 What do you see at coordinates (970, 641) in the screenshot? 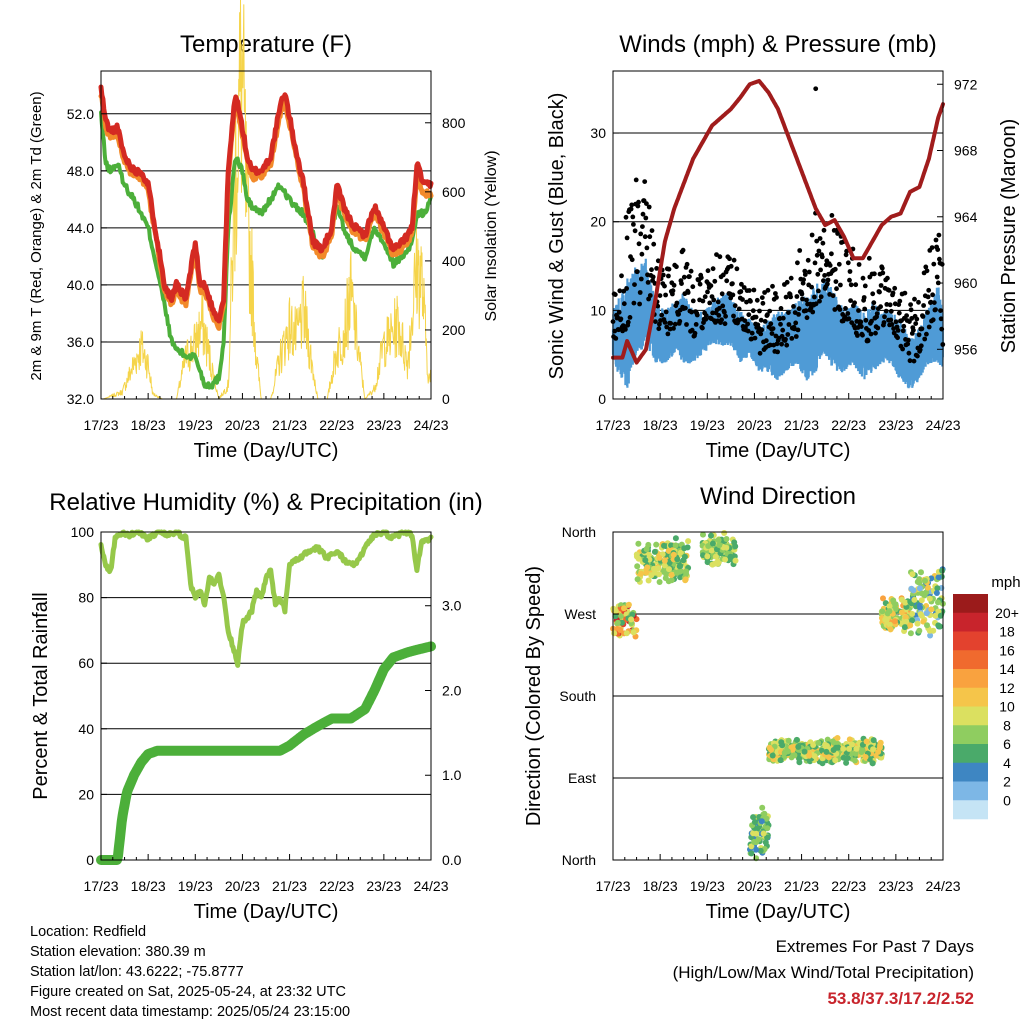
I see `colorbar-swatch` at bounding box center [970, 641].